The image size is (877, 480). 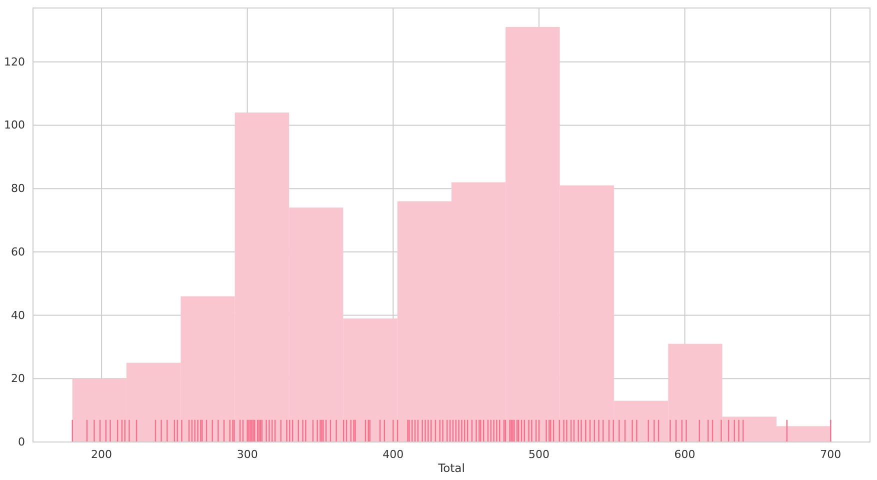 What do you see at coordinates (101, 454) in the screenshot?
I see `x-tick-label: 200` at bounding box center [101, 454].